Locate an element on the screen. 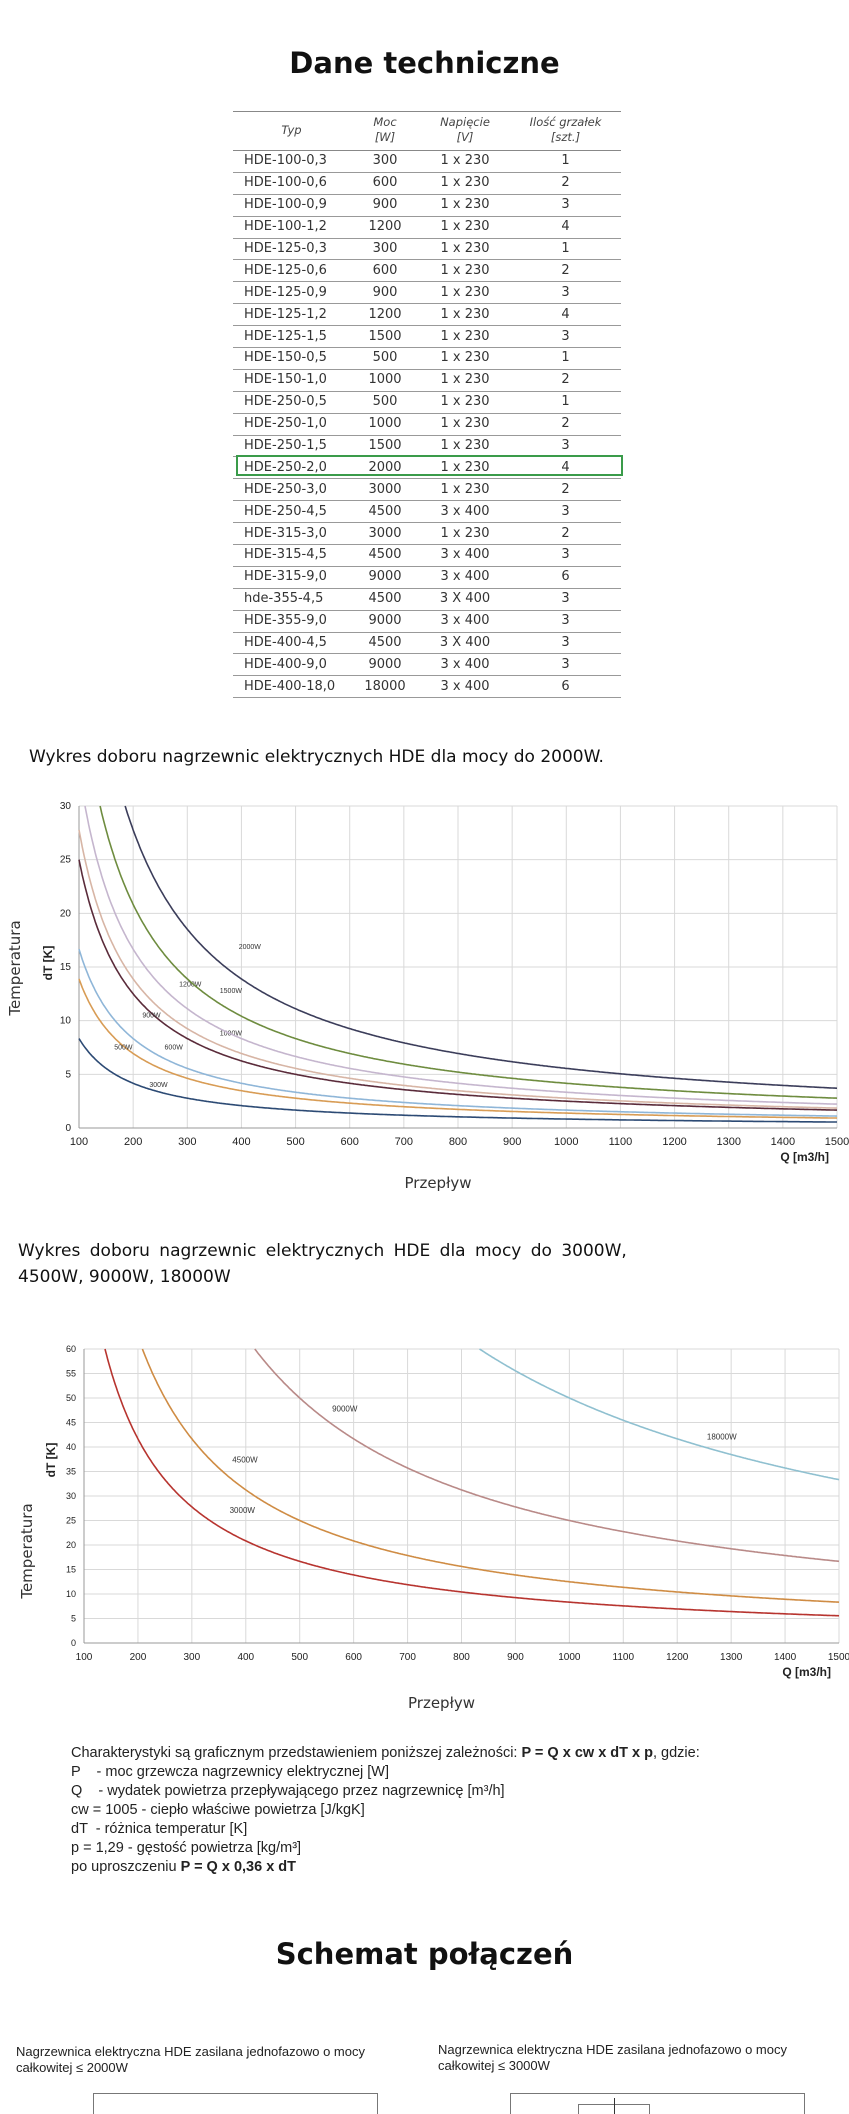  cell-type: HDE-100-0,6 is located at coordinates (291, 183).